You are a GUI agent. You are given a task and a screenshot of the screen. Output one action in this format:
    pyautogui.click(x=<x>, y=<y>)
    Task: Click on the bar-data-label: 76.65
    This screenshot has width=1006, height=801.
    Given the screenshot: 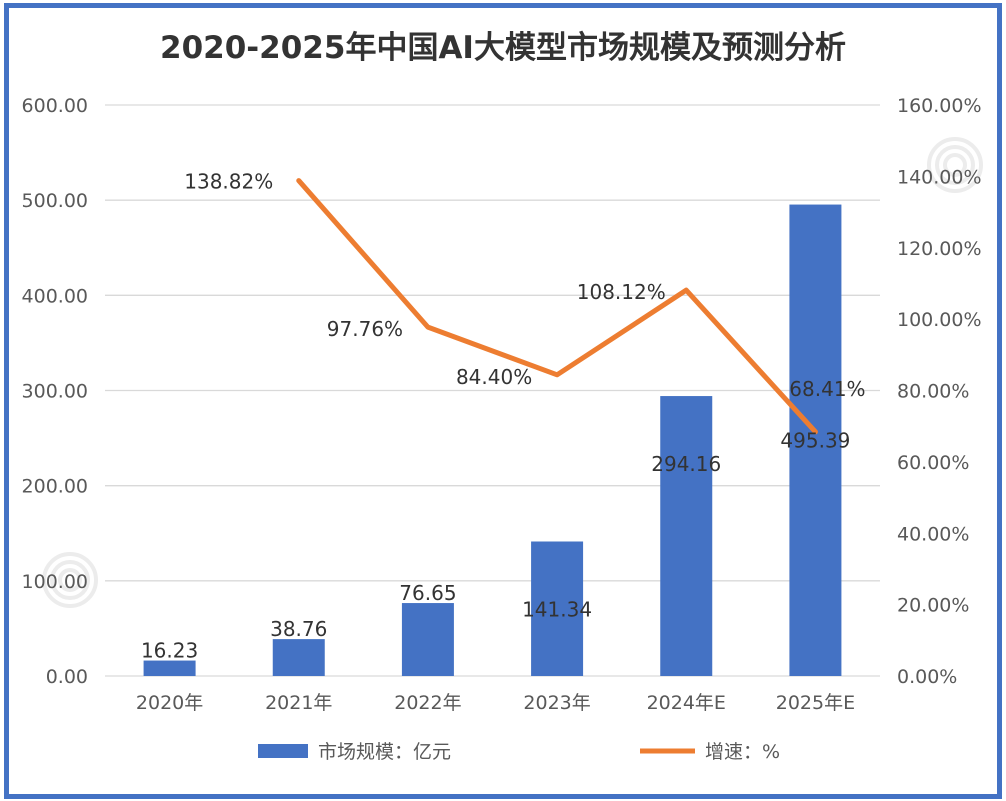 What is the action you would take?
    pyautogui.click(x=427, y=593)
    